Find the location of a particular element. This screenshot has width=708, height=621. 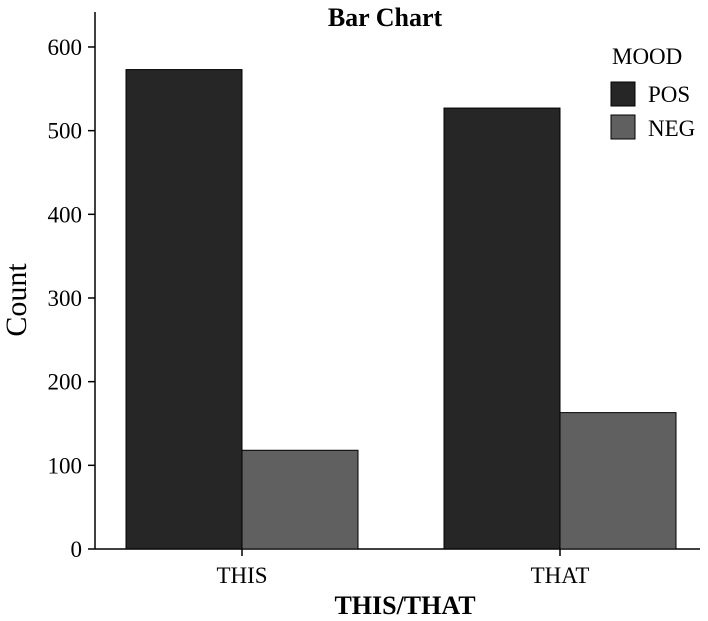

y-tick-label: 100 is located at coordinates (65, 465).